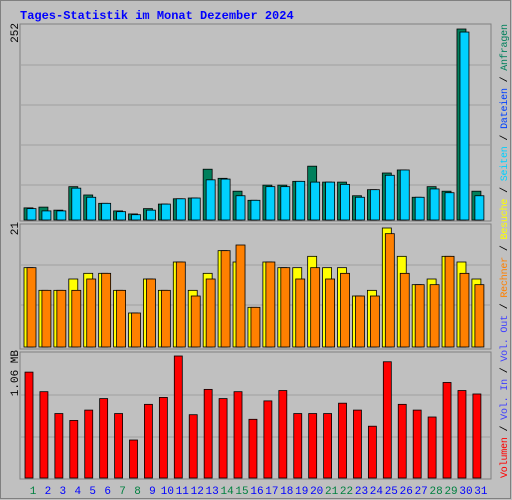 This screenshot has width=512, height=500. What do you see at coordinates (271, 492) in the screenshot?
I see `x-tick-label: 17` at bounding box center [271, 492].